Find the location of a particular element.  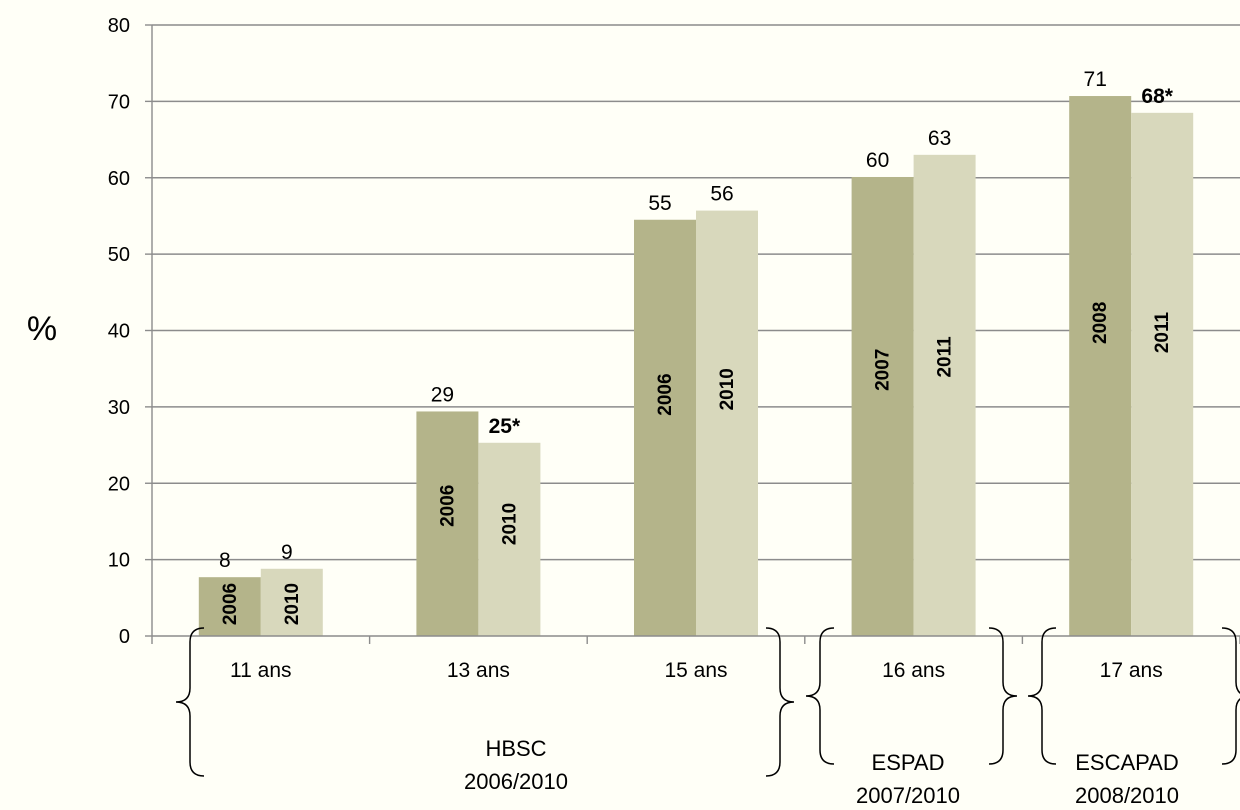

value-label: 8 is located at coordinates (225, 560).